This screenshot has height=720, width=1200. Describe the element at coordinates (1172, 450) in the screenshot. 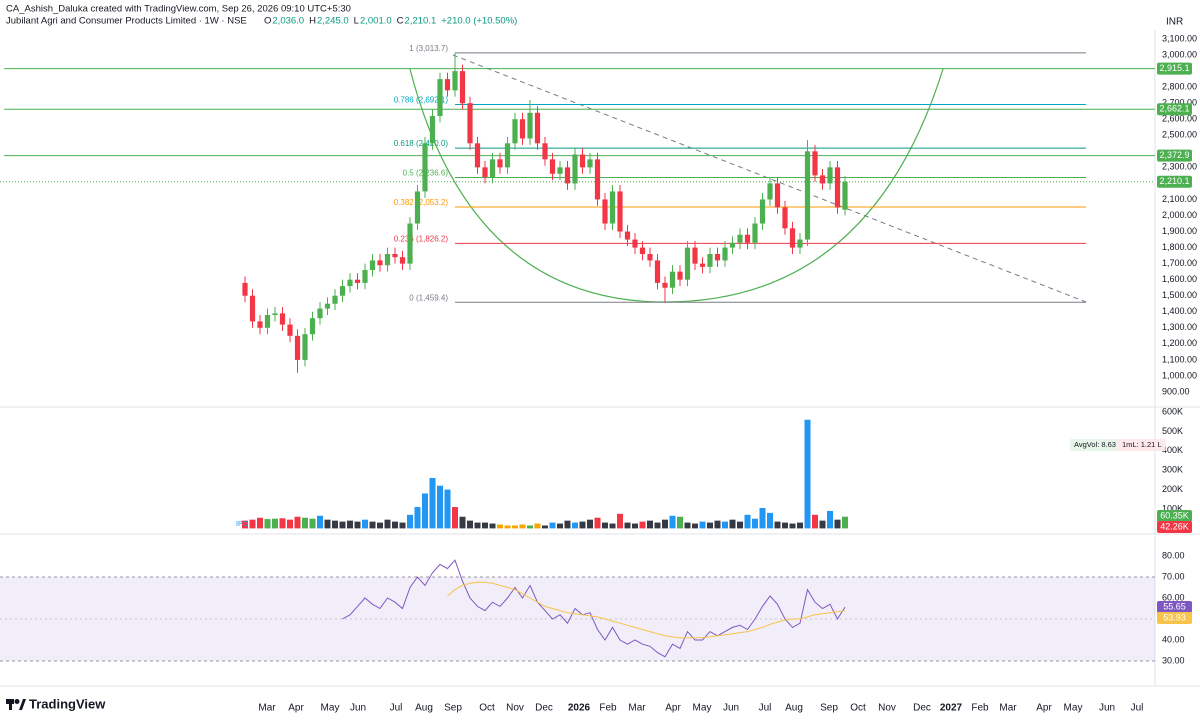

I see `y-tick-label: 400K` at that location.